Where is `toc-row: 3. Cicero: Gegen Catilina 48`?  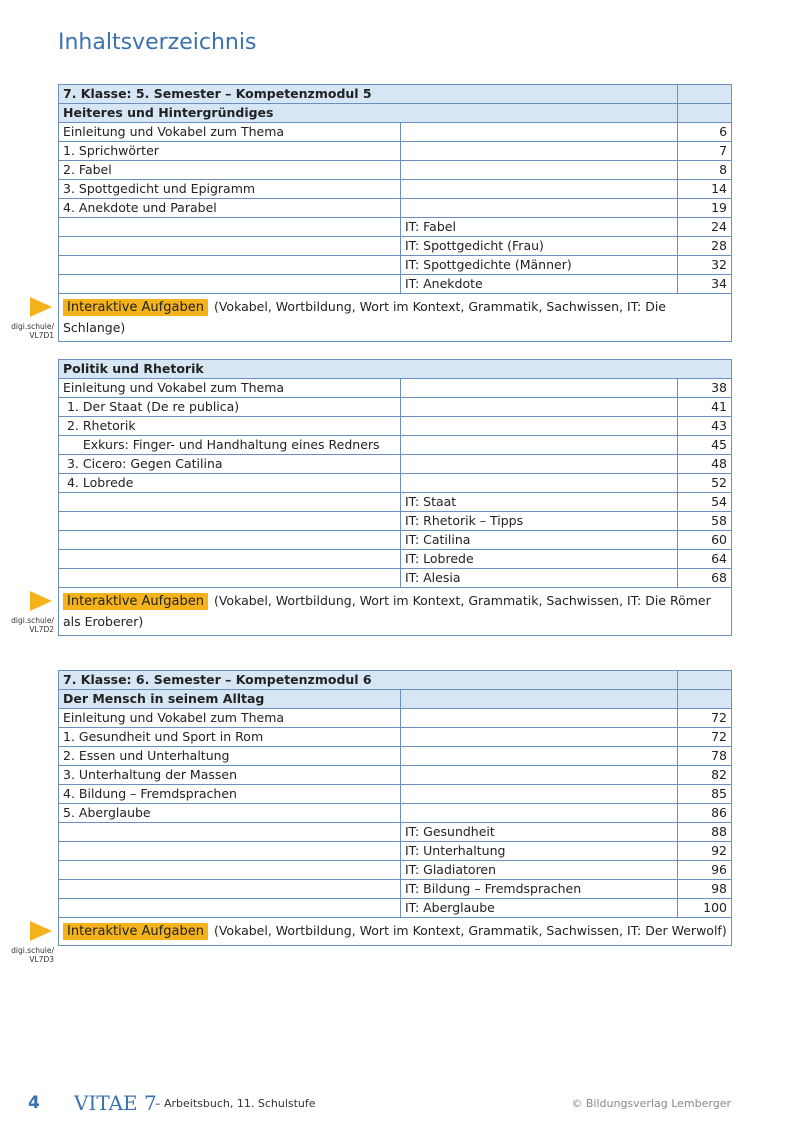 toc-row: 3. Cicero: Gegen Catilina 48 is located at coordinates (395, 464).